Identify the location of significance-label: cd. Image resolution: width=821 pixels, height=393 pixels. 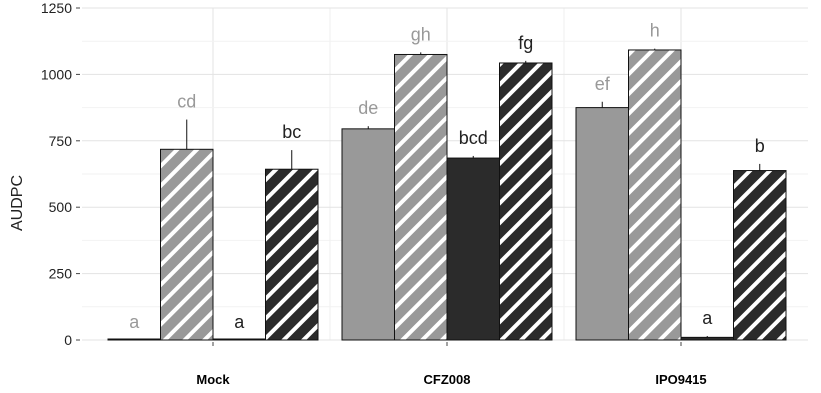
(186, 102).